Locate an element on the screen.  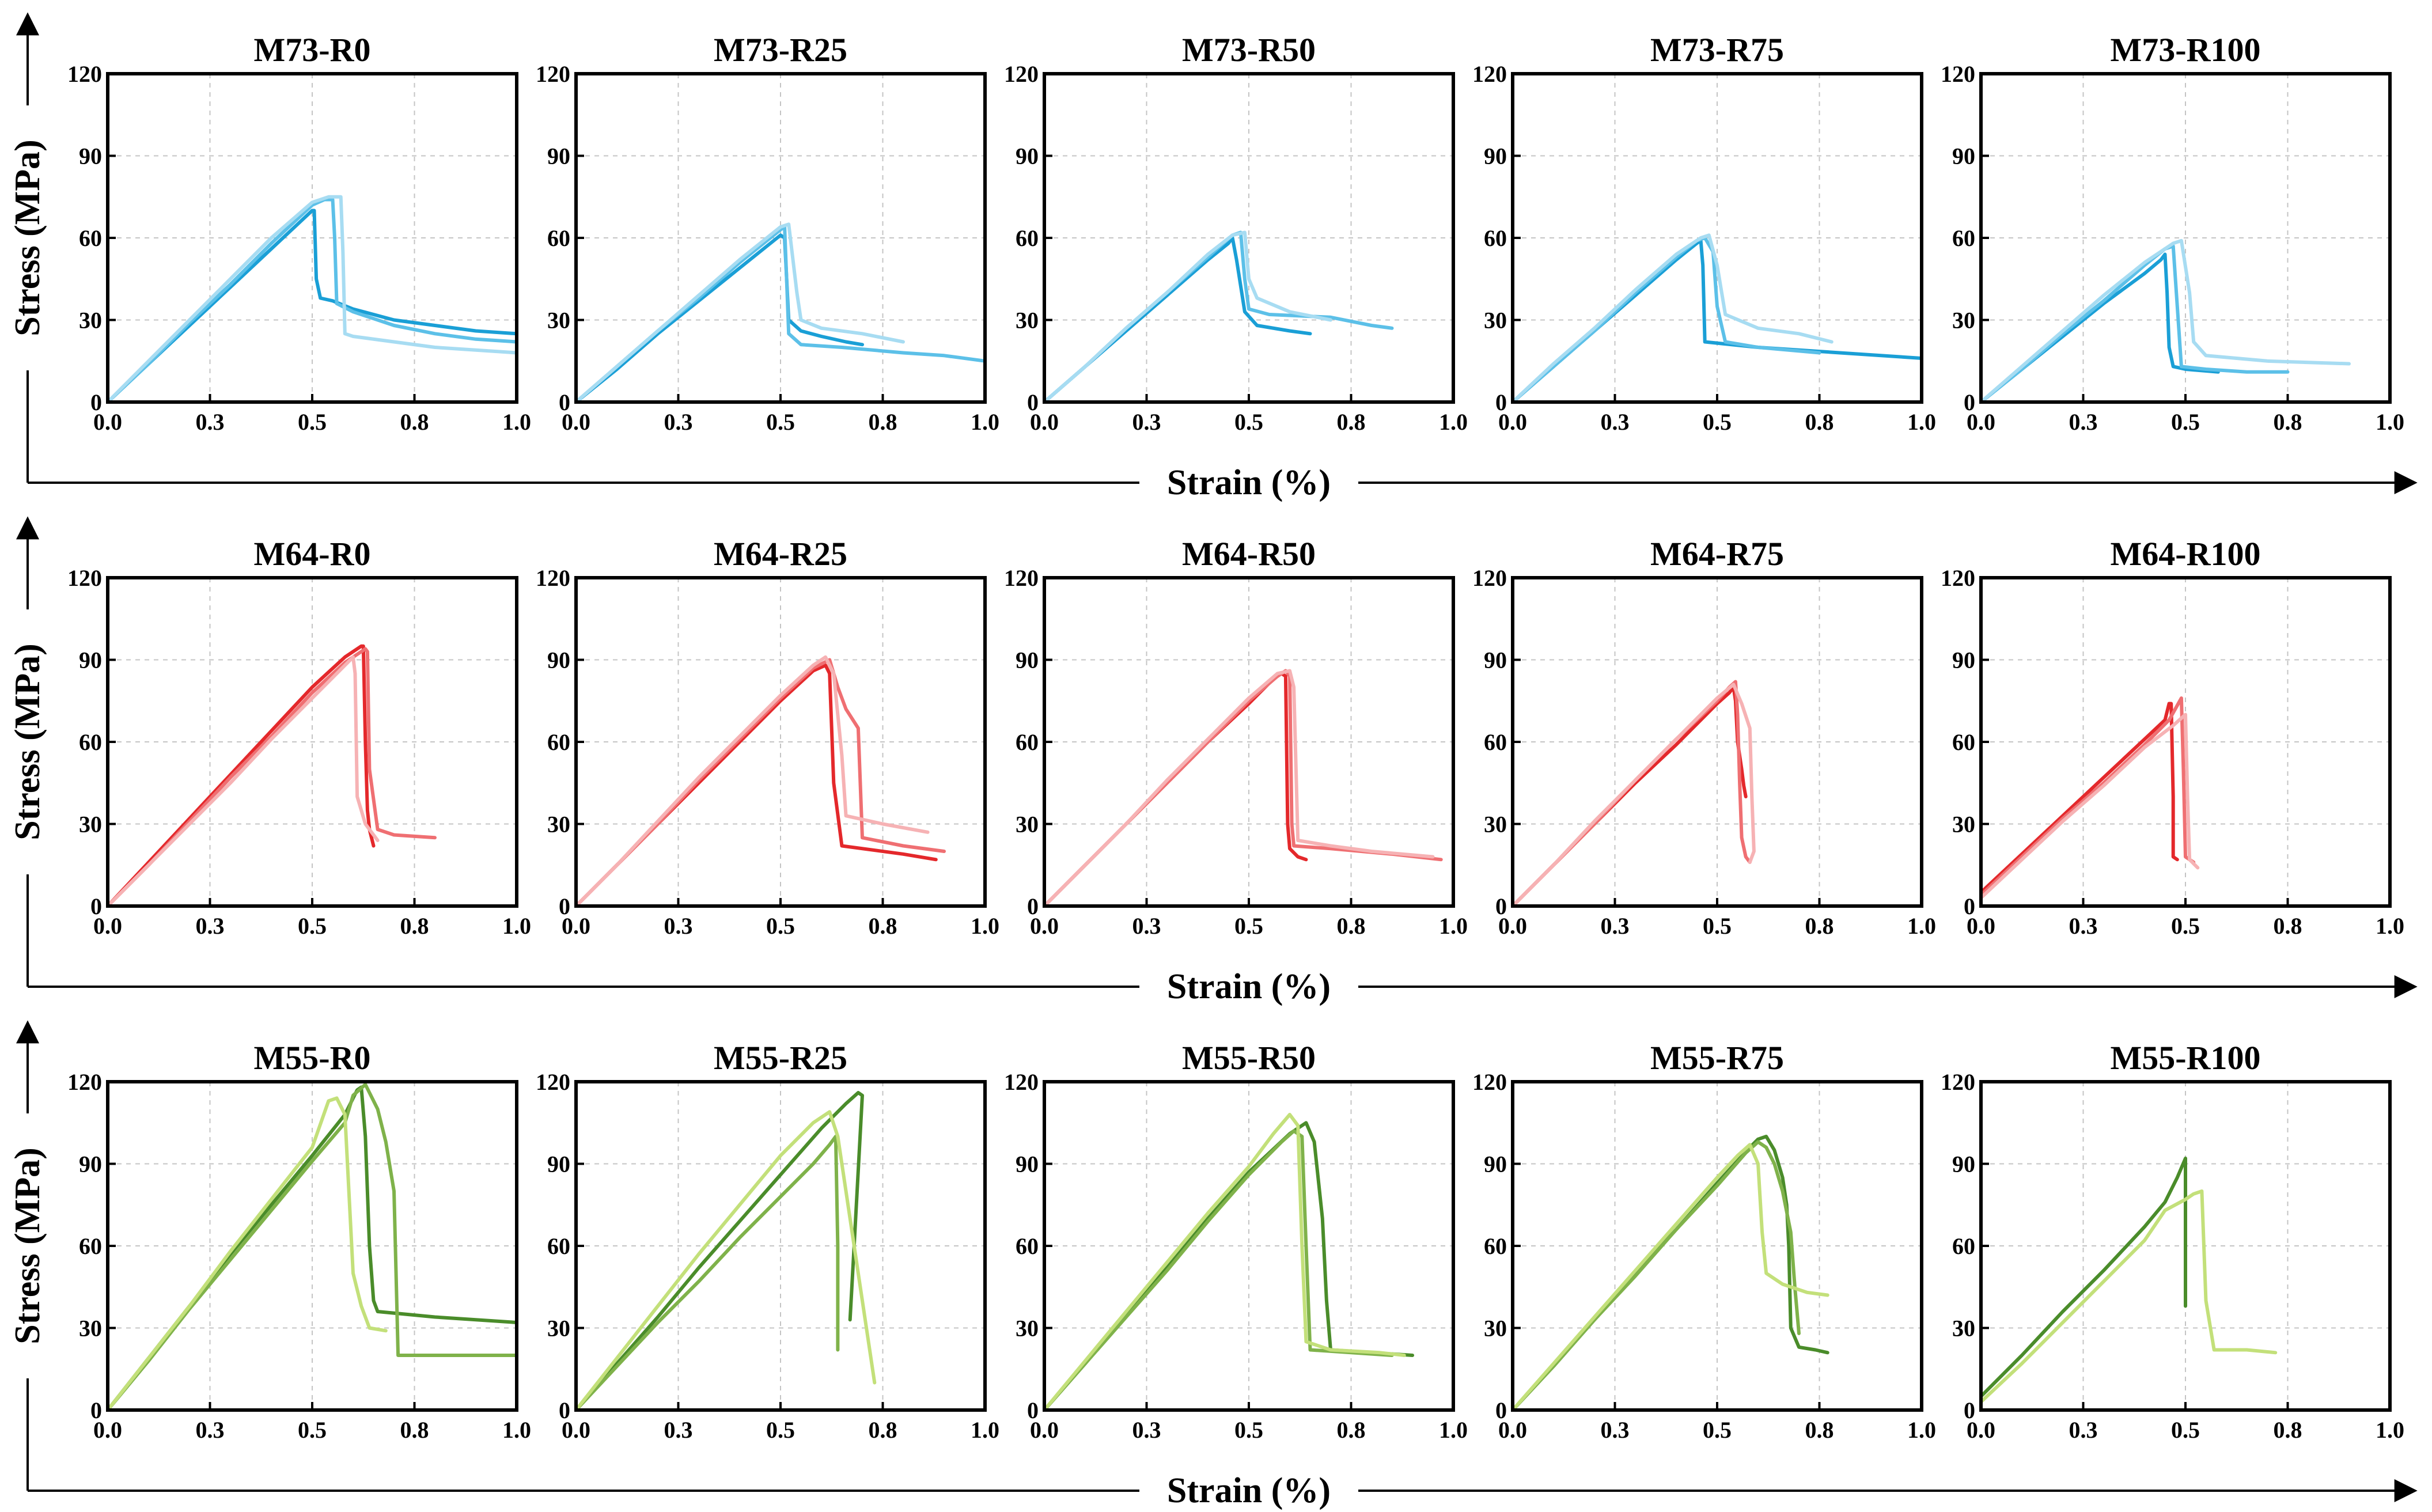
panel-m55-r0: M55-R0 0.0 0.3 0.5 0.8 1.0 0 30 60 90 120 is located at coordinates (299, 1241).